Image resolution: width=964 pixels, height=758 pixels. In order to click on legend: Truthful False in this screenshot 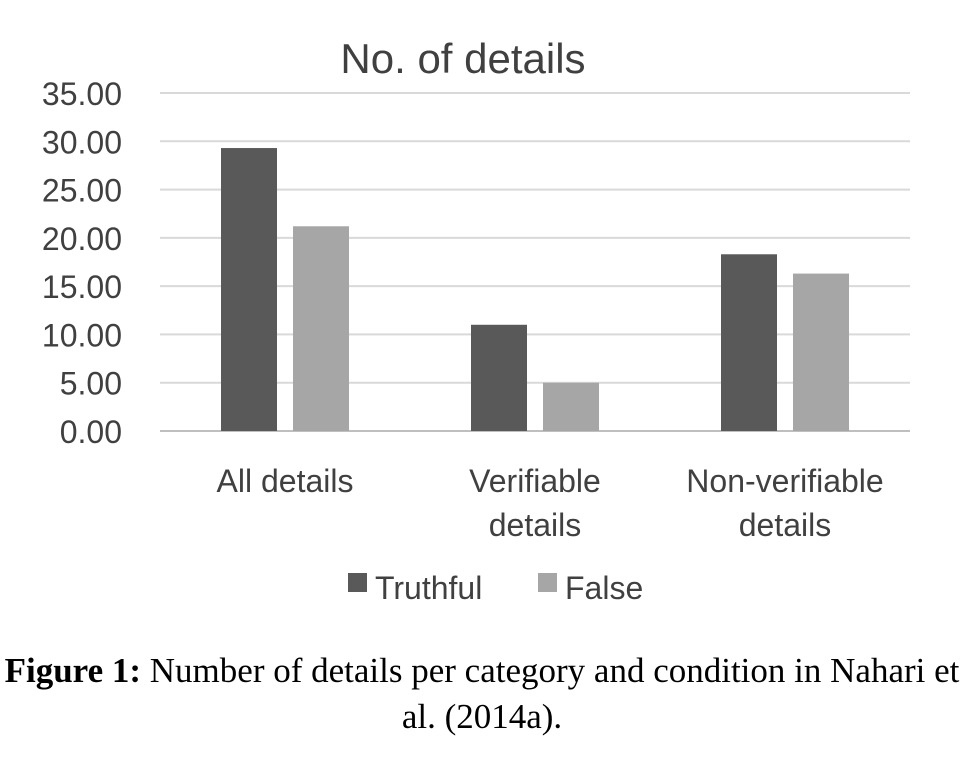, I will do `click(495, 588)`.